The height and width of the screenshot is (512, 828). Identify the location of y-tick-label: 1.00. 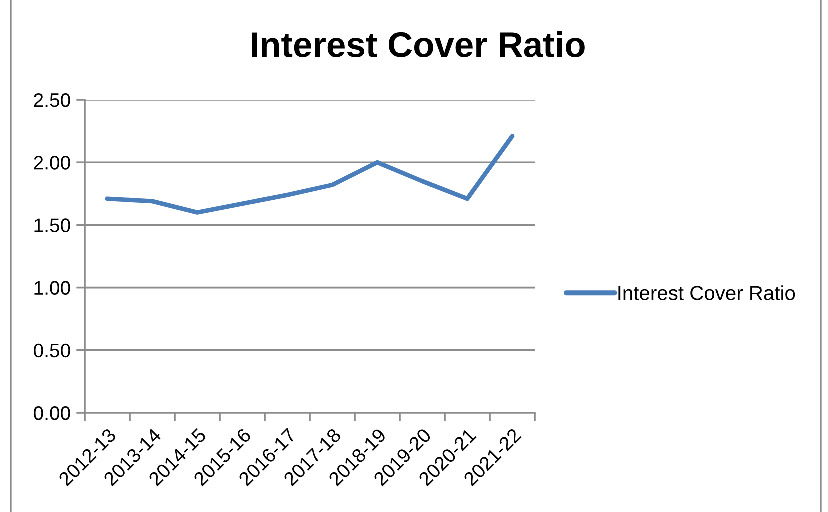
(52, 288).